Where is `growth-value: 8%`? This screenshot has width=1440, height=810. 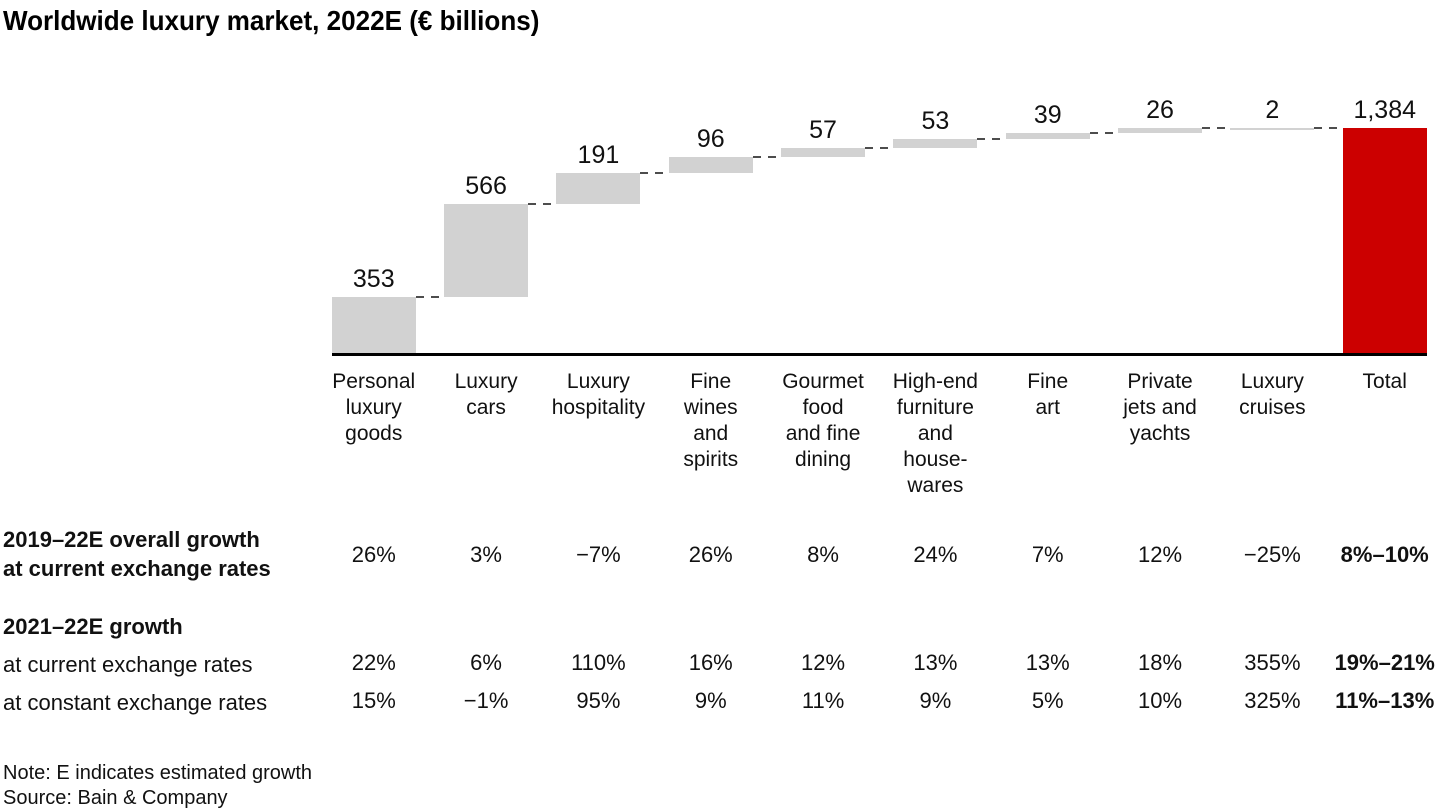
growth-value: 8% is located at coordinates (823, 554).